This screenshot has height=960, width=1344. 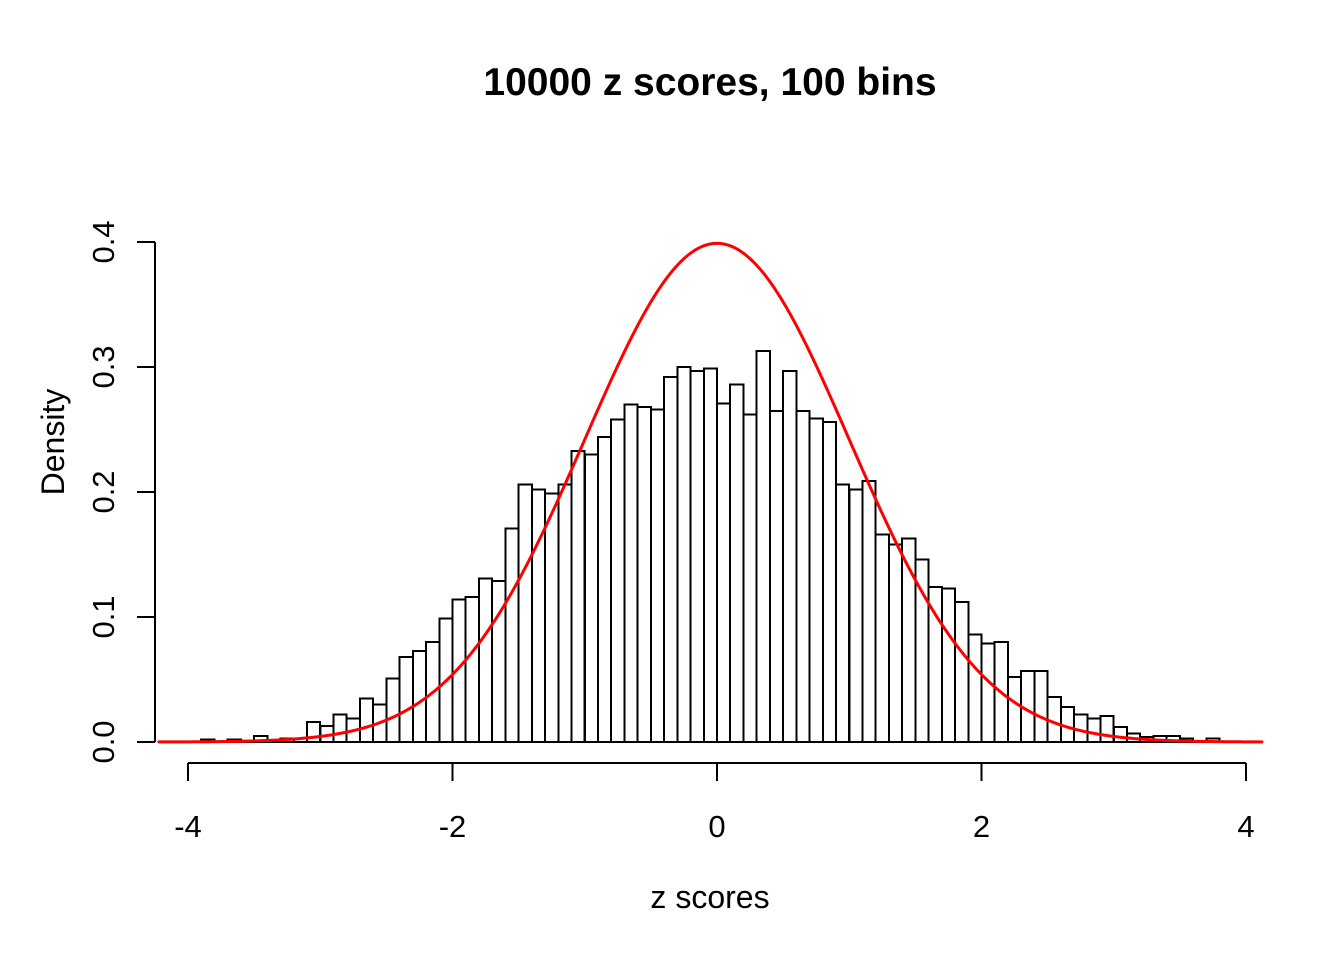 What do you see at coordinates (103, 366) in the screenshot?
I see `y-tick-label: 0.3` at bounding box center [103, 366].